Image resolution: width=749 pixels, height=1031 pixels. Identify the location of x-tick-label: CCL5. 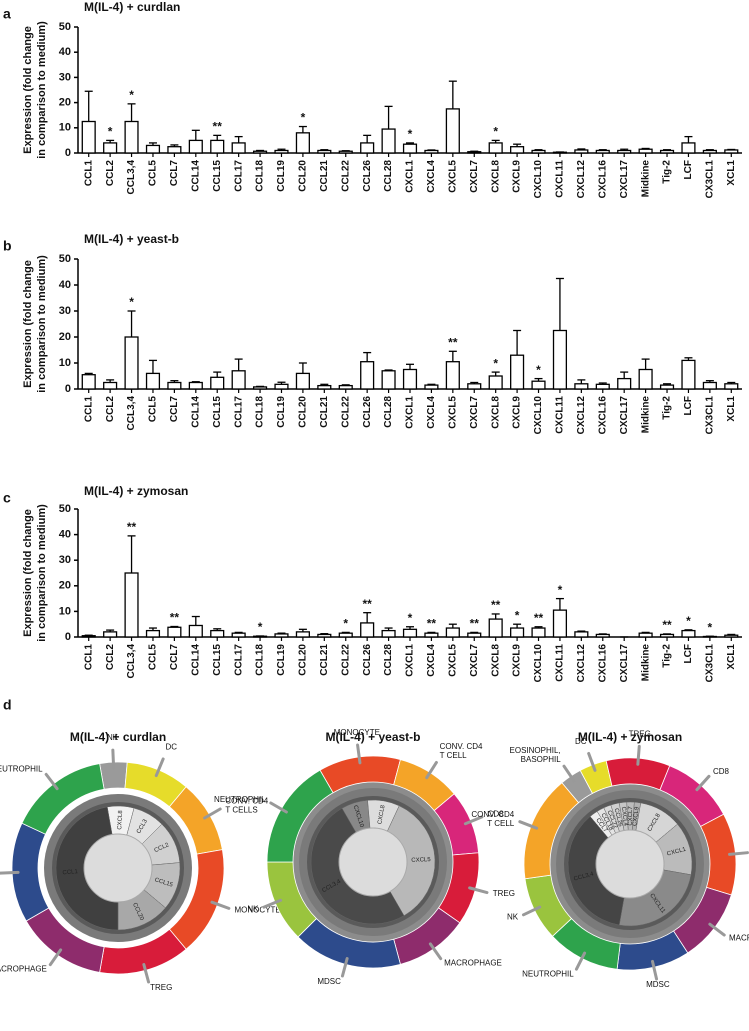
(153, 409).